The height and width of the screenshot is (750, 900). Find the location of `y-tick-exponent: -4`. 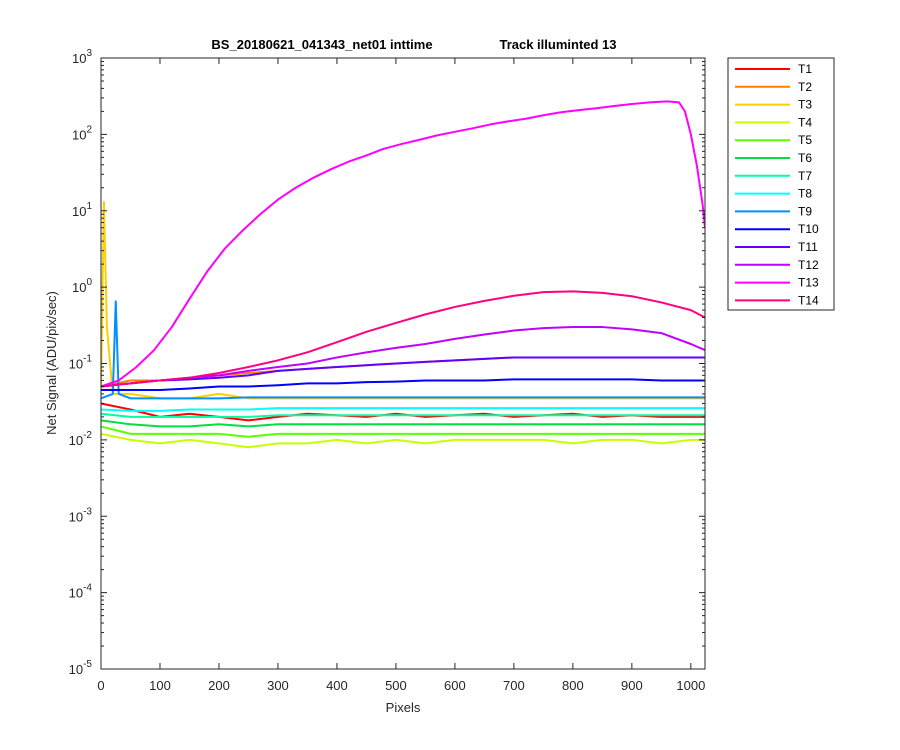

y-tick-exponent: -4 is located at coordinates (87, 588).